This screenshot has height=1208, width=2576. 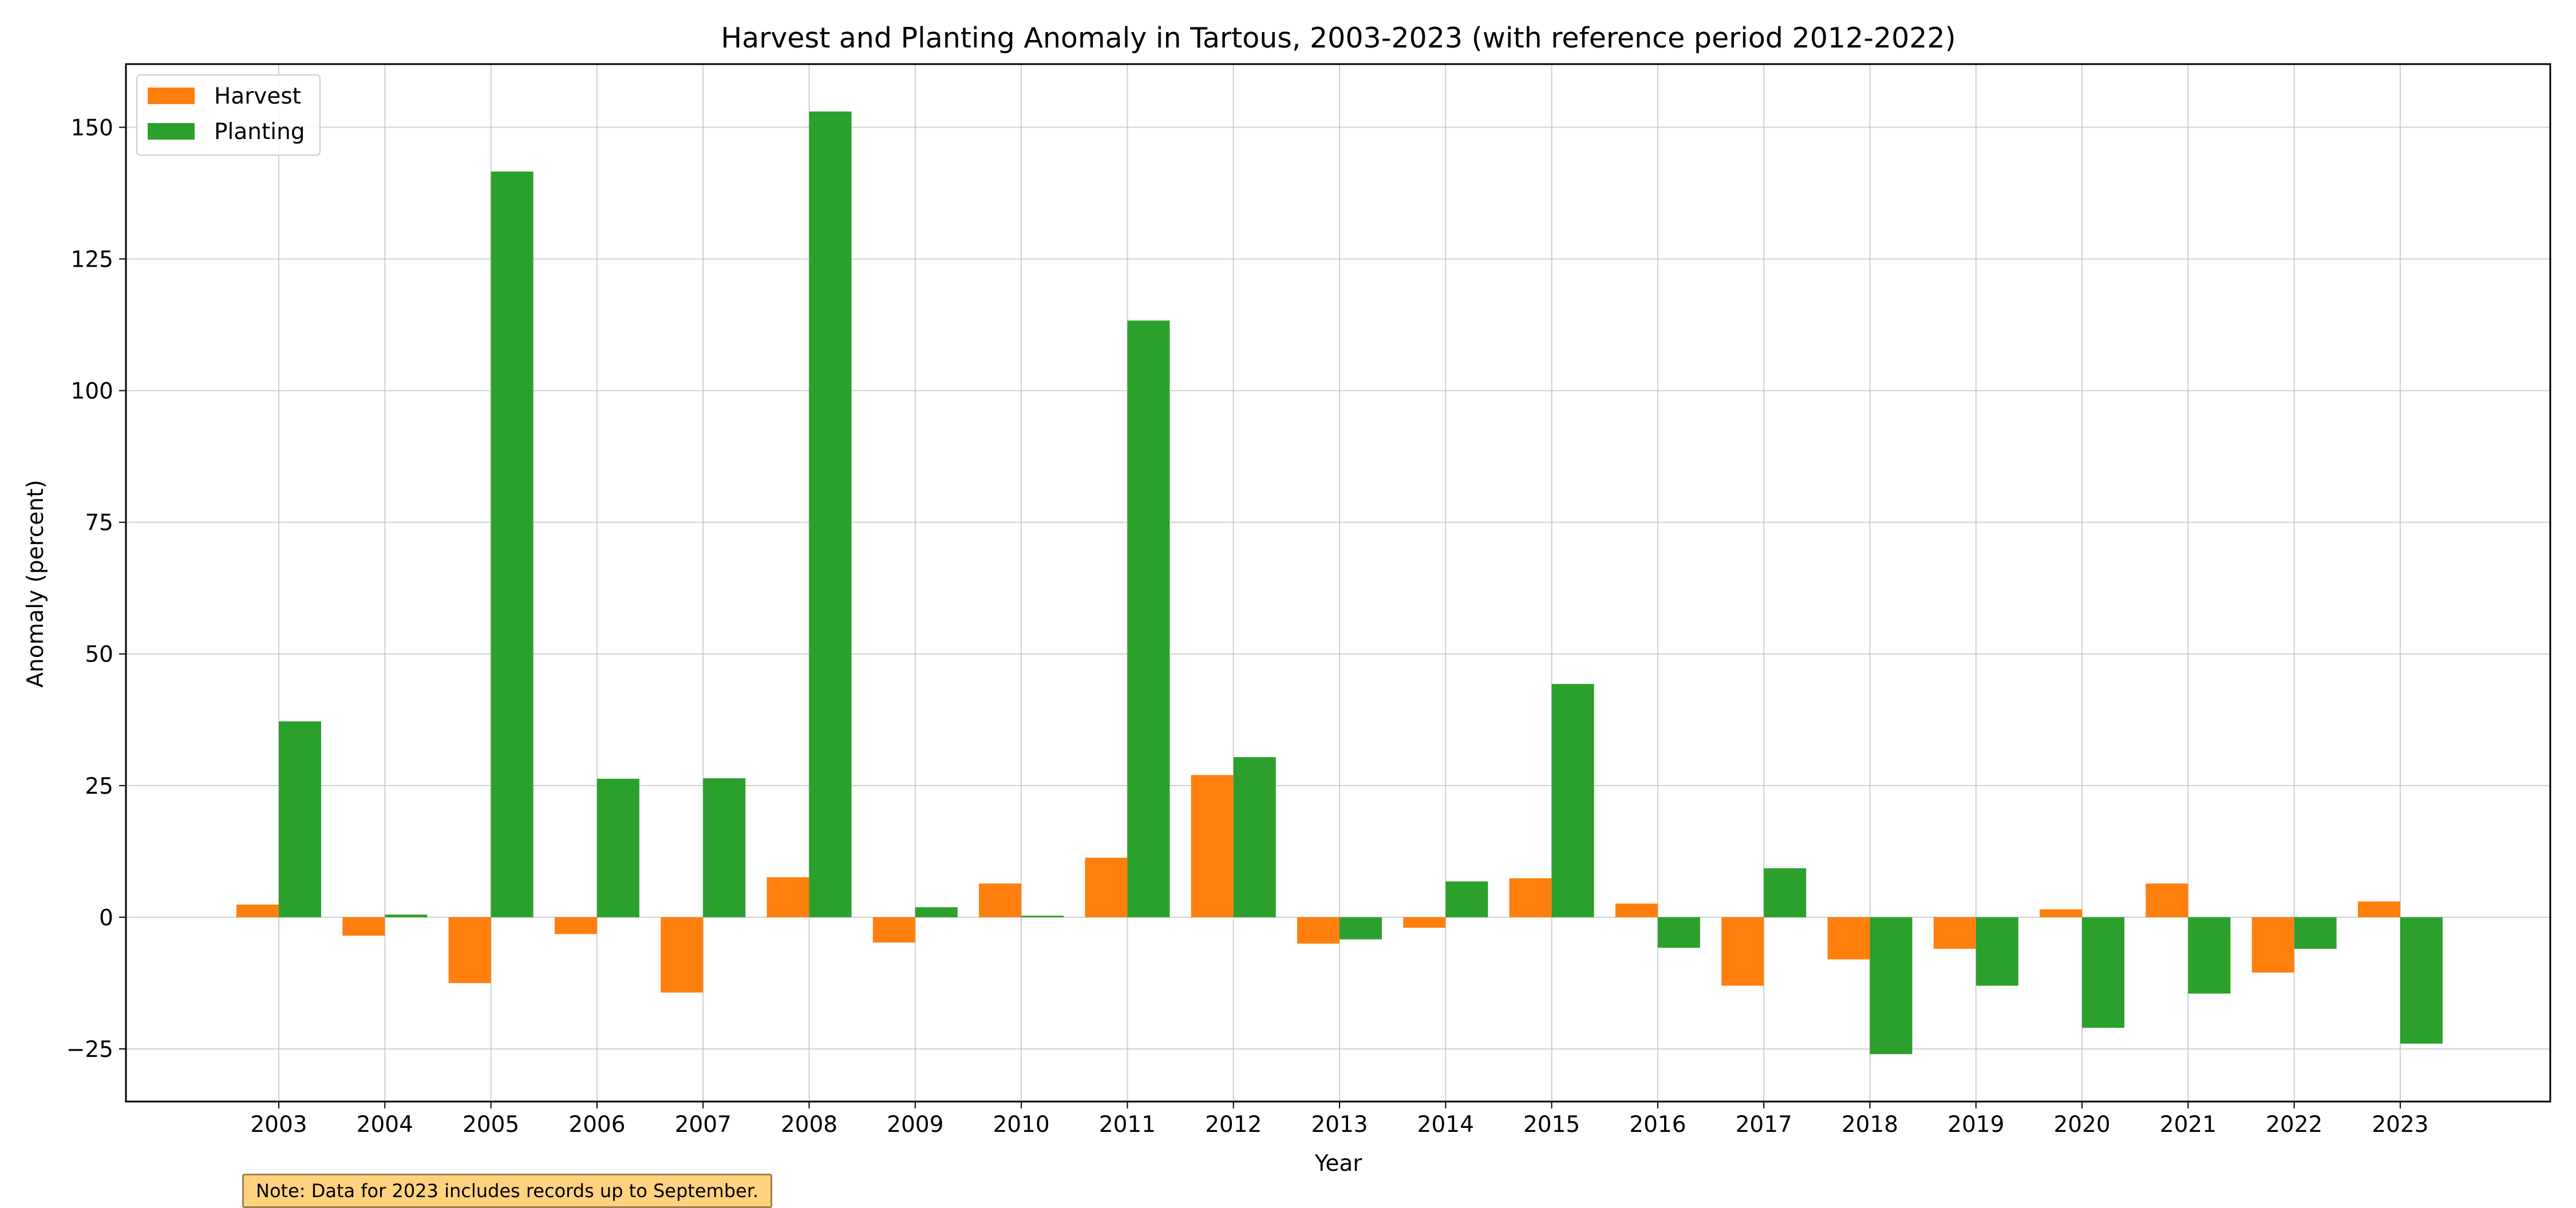 I want to click on x-axis-label: Year, so click(x=1338, y=1164).